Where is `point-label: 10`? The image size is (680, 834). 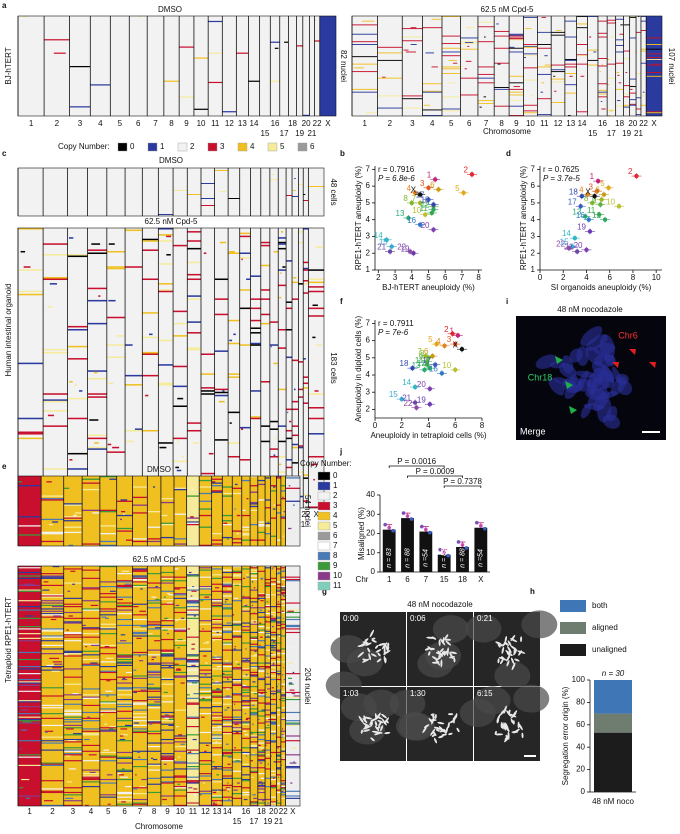 point-label: 10 is located at coordinates (416, 210).